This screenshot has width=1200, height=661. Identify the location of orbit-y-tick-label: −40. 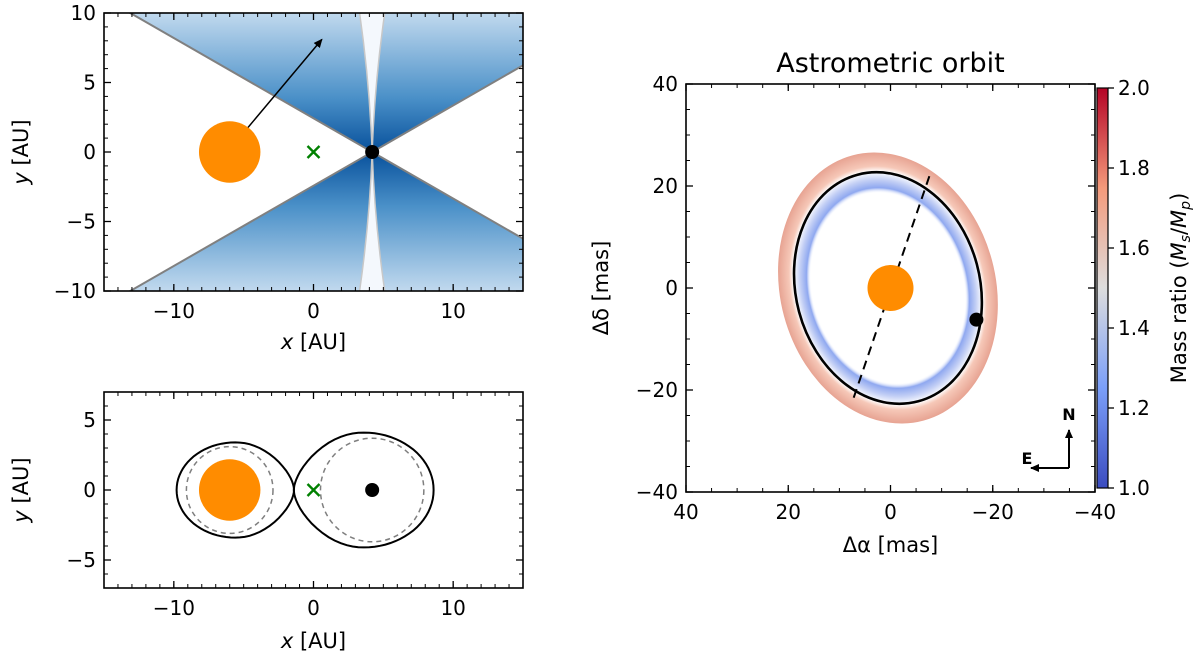
(657, 492).